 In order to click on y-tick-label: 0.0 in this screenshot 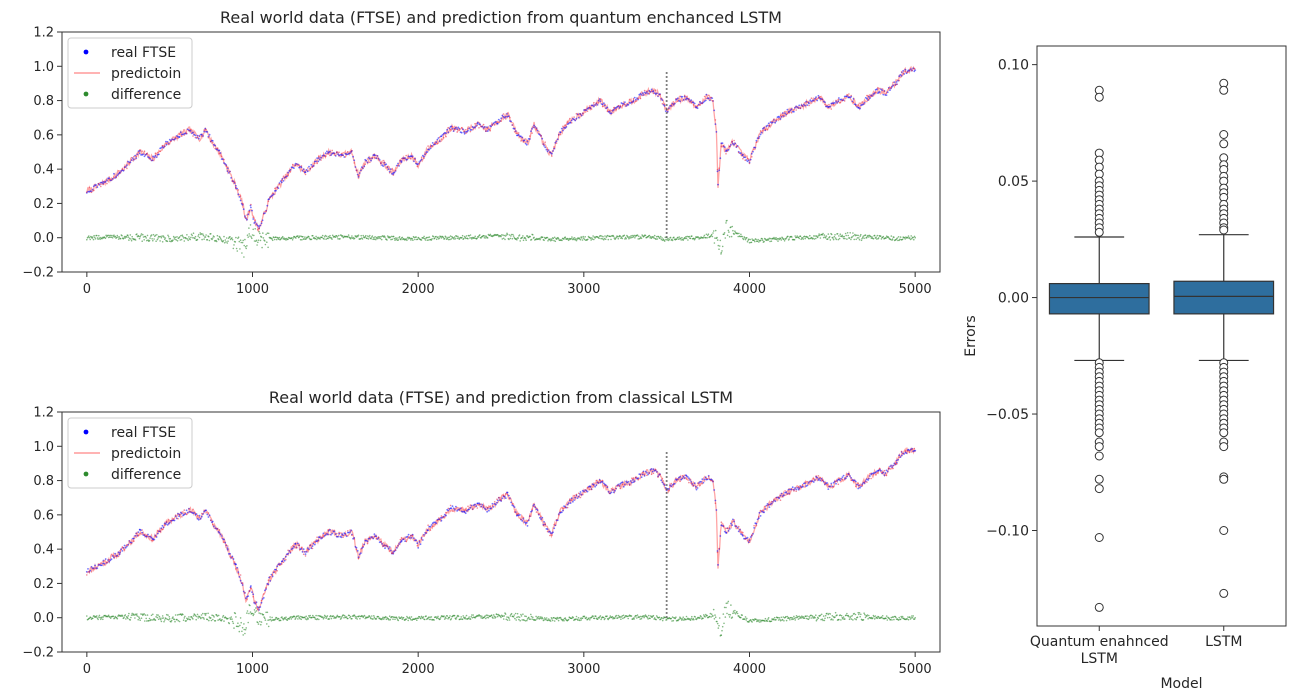, I will do `click(43, 618)`.